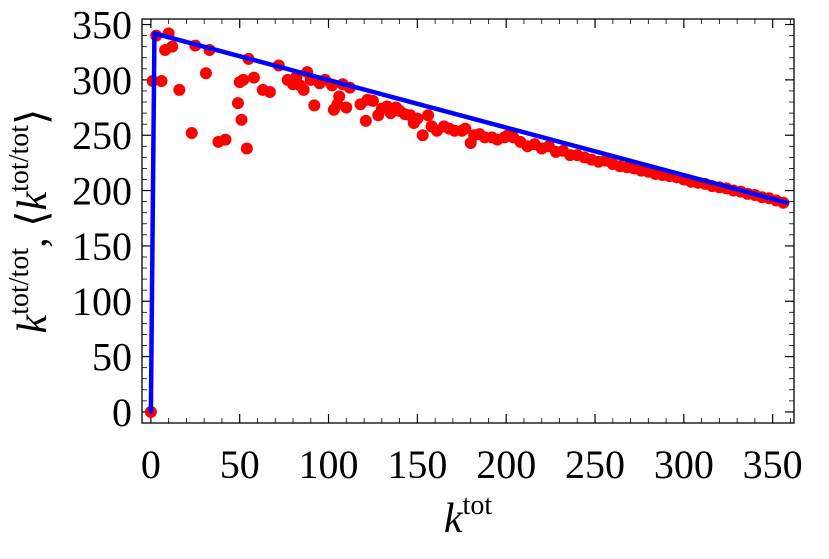 This screenshot has width=829, height=559. I want to click on x-tick-label: 350, so click(773, 464).